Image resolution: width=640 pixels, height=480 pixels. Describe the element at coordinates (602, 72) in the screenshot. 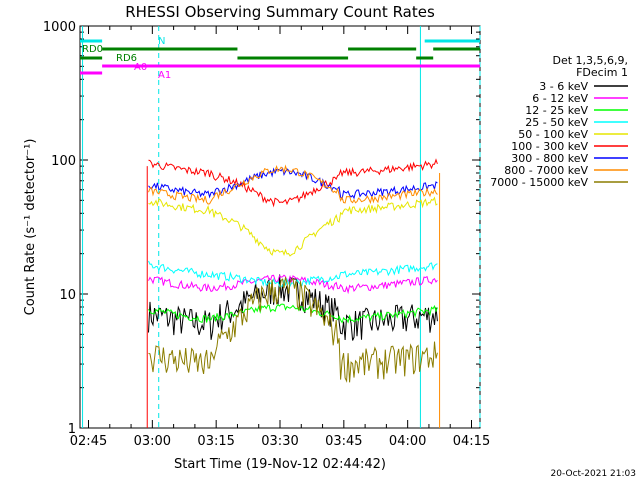

I see `legend-header: FDecim 1` at that location.